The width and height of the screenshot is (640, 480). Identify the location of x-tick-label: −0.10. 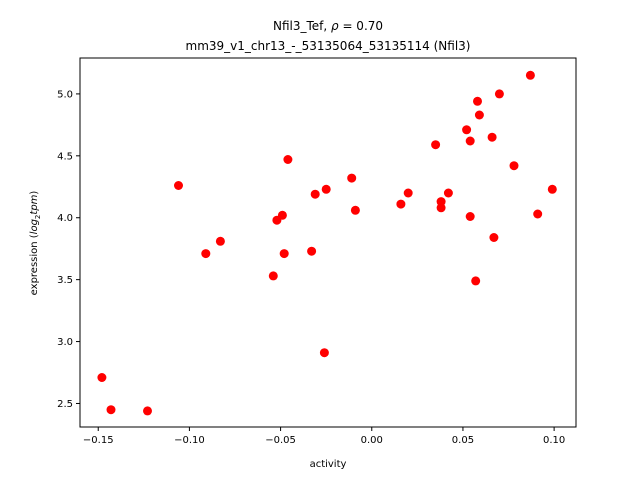
(189, 440).